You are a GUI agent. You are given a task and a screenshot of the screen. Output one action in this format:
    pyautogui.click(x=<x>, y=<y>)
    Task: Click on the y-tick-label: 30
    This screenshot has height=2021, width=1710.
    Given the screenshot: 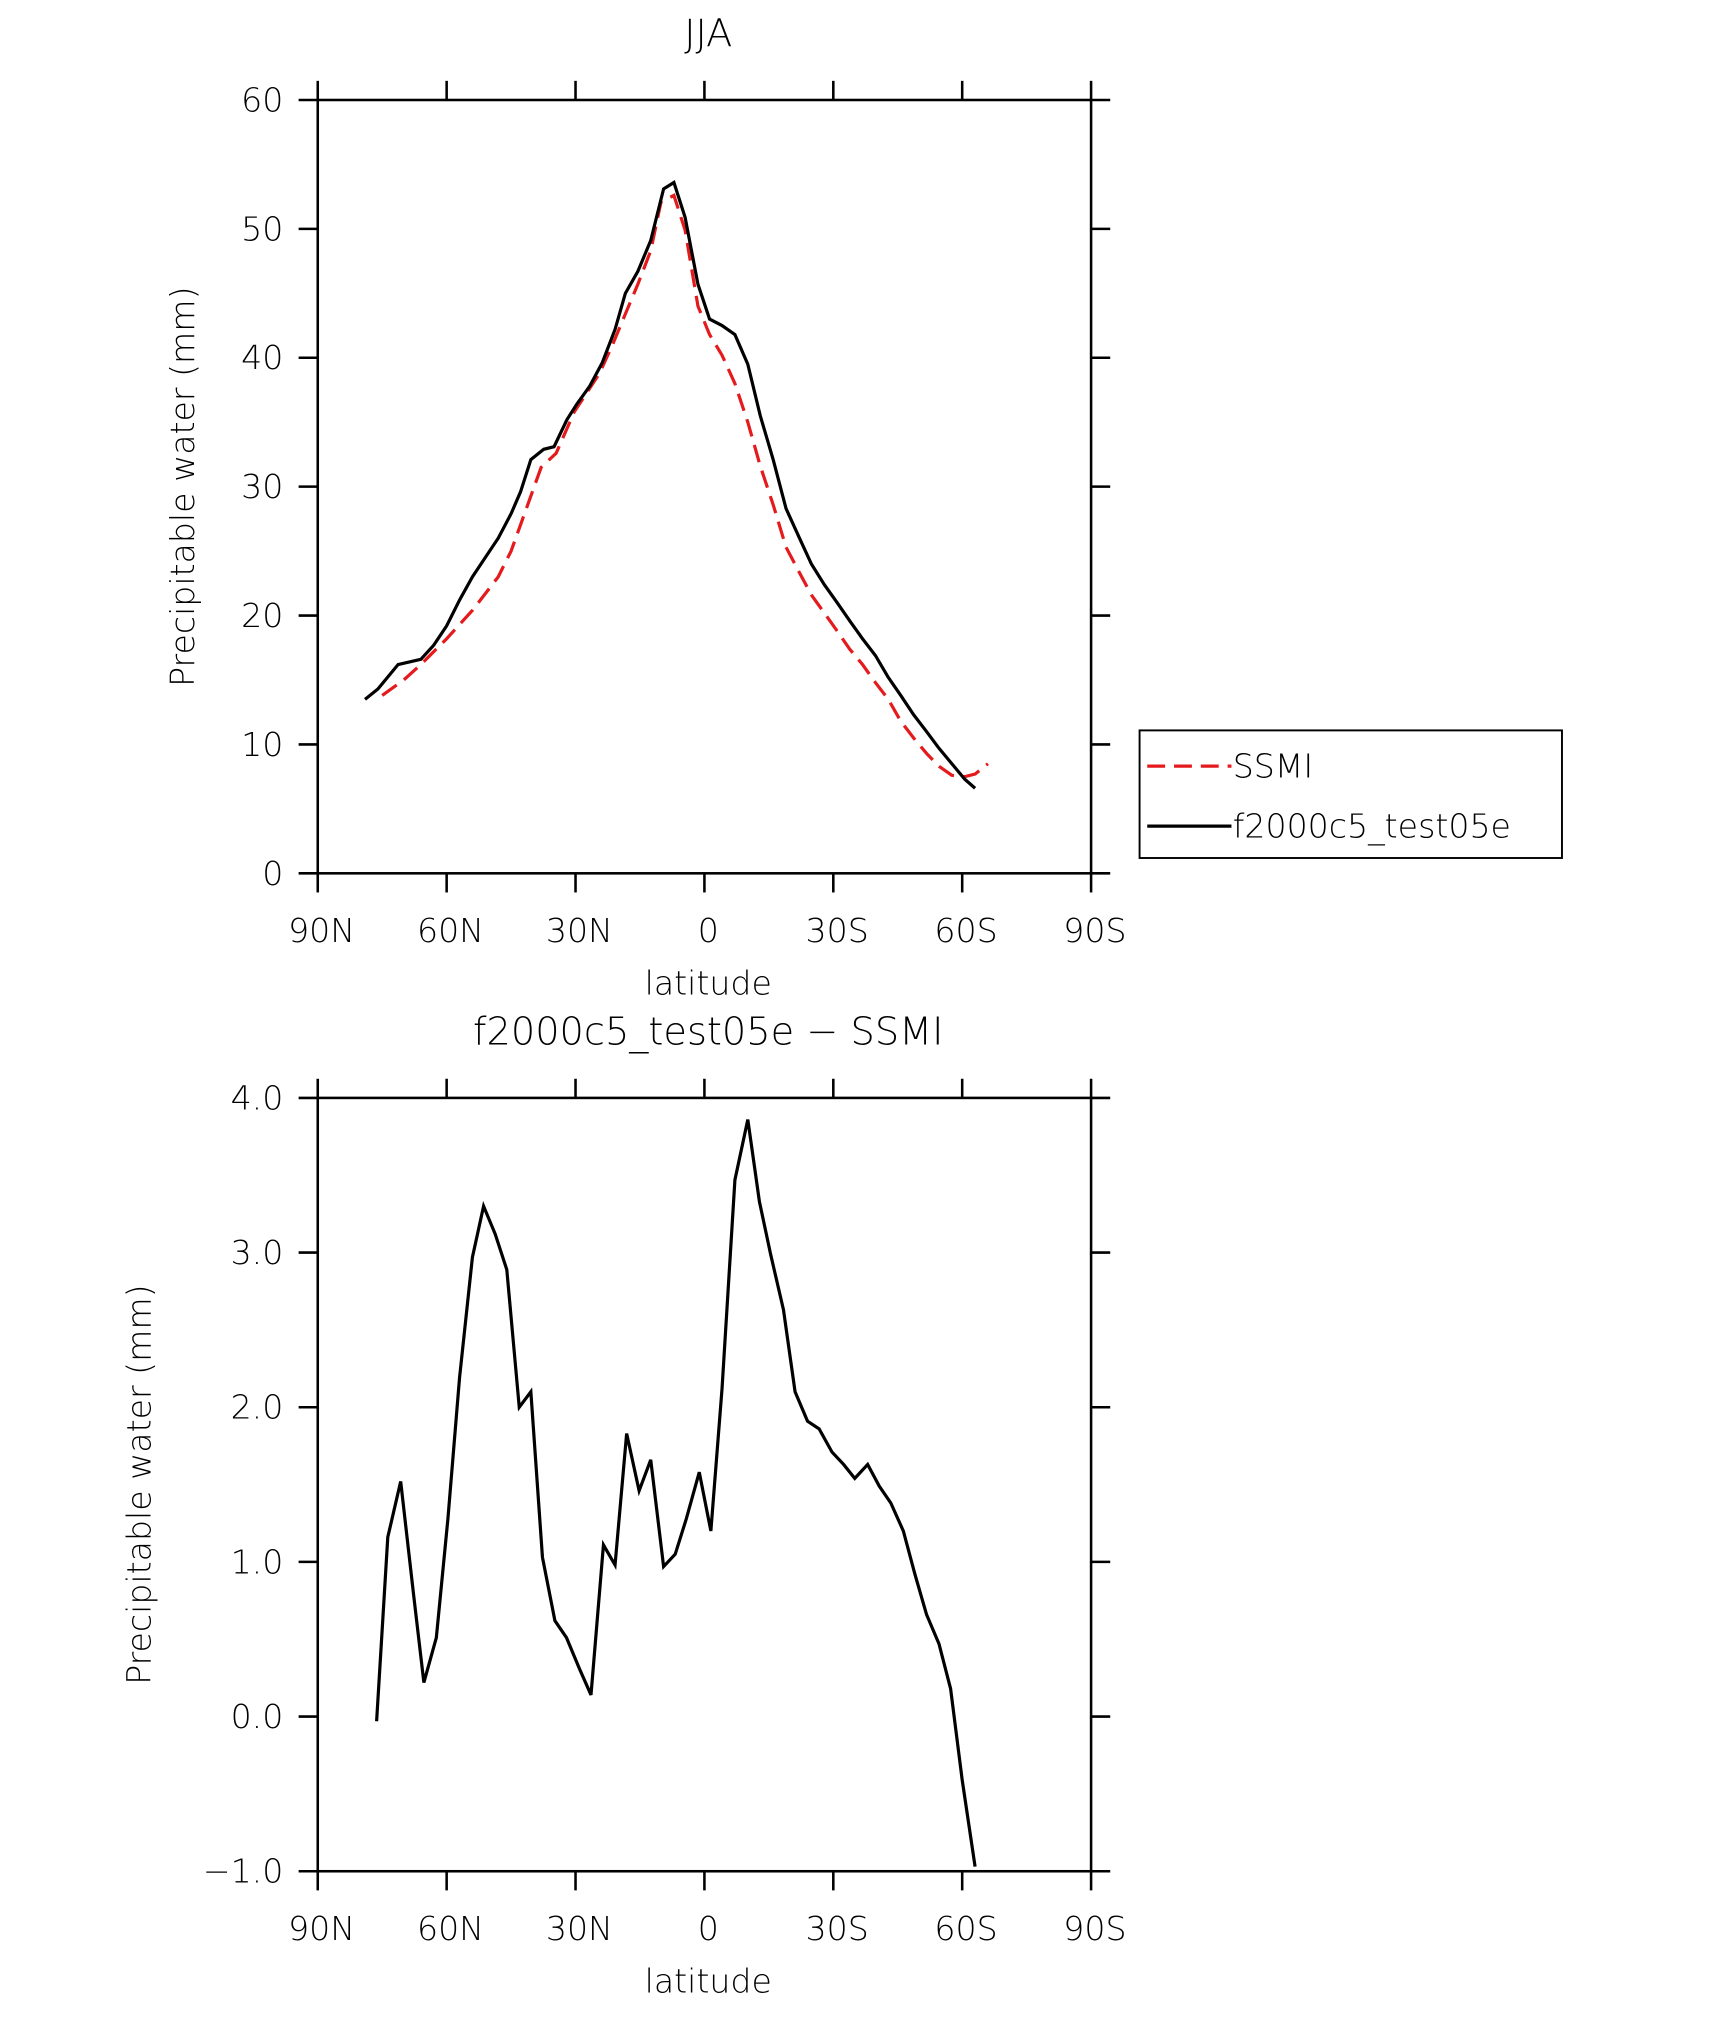 What is the action you would take?
    pyautogui.click(x=262, y=486)
    